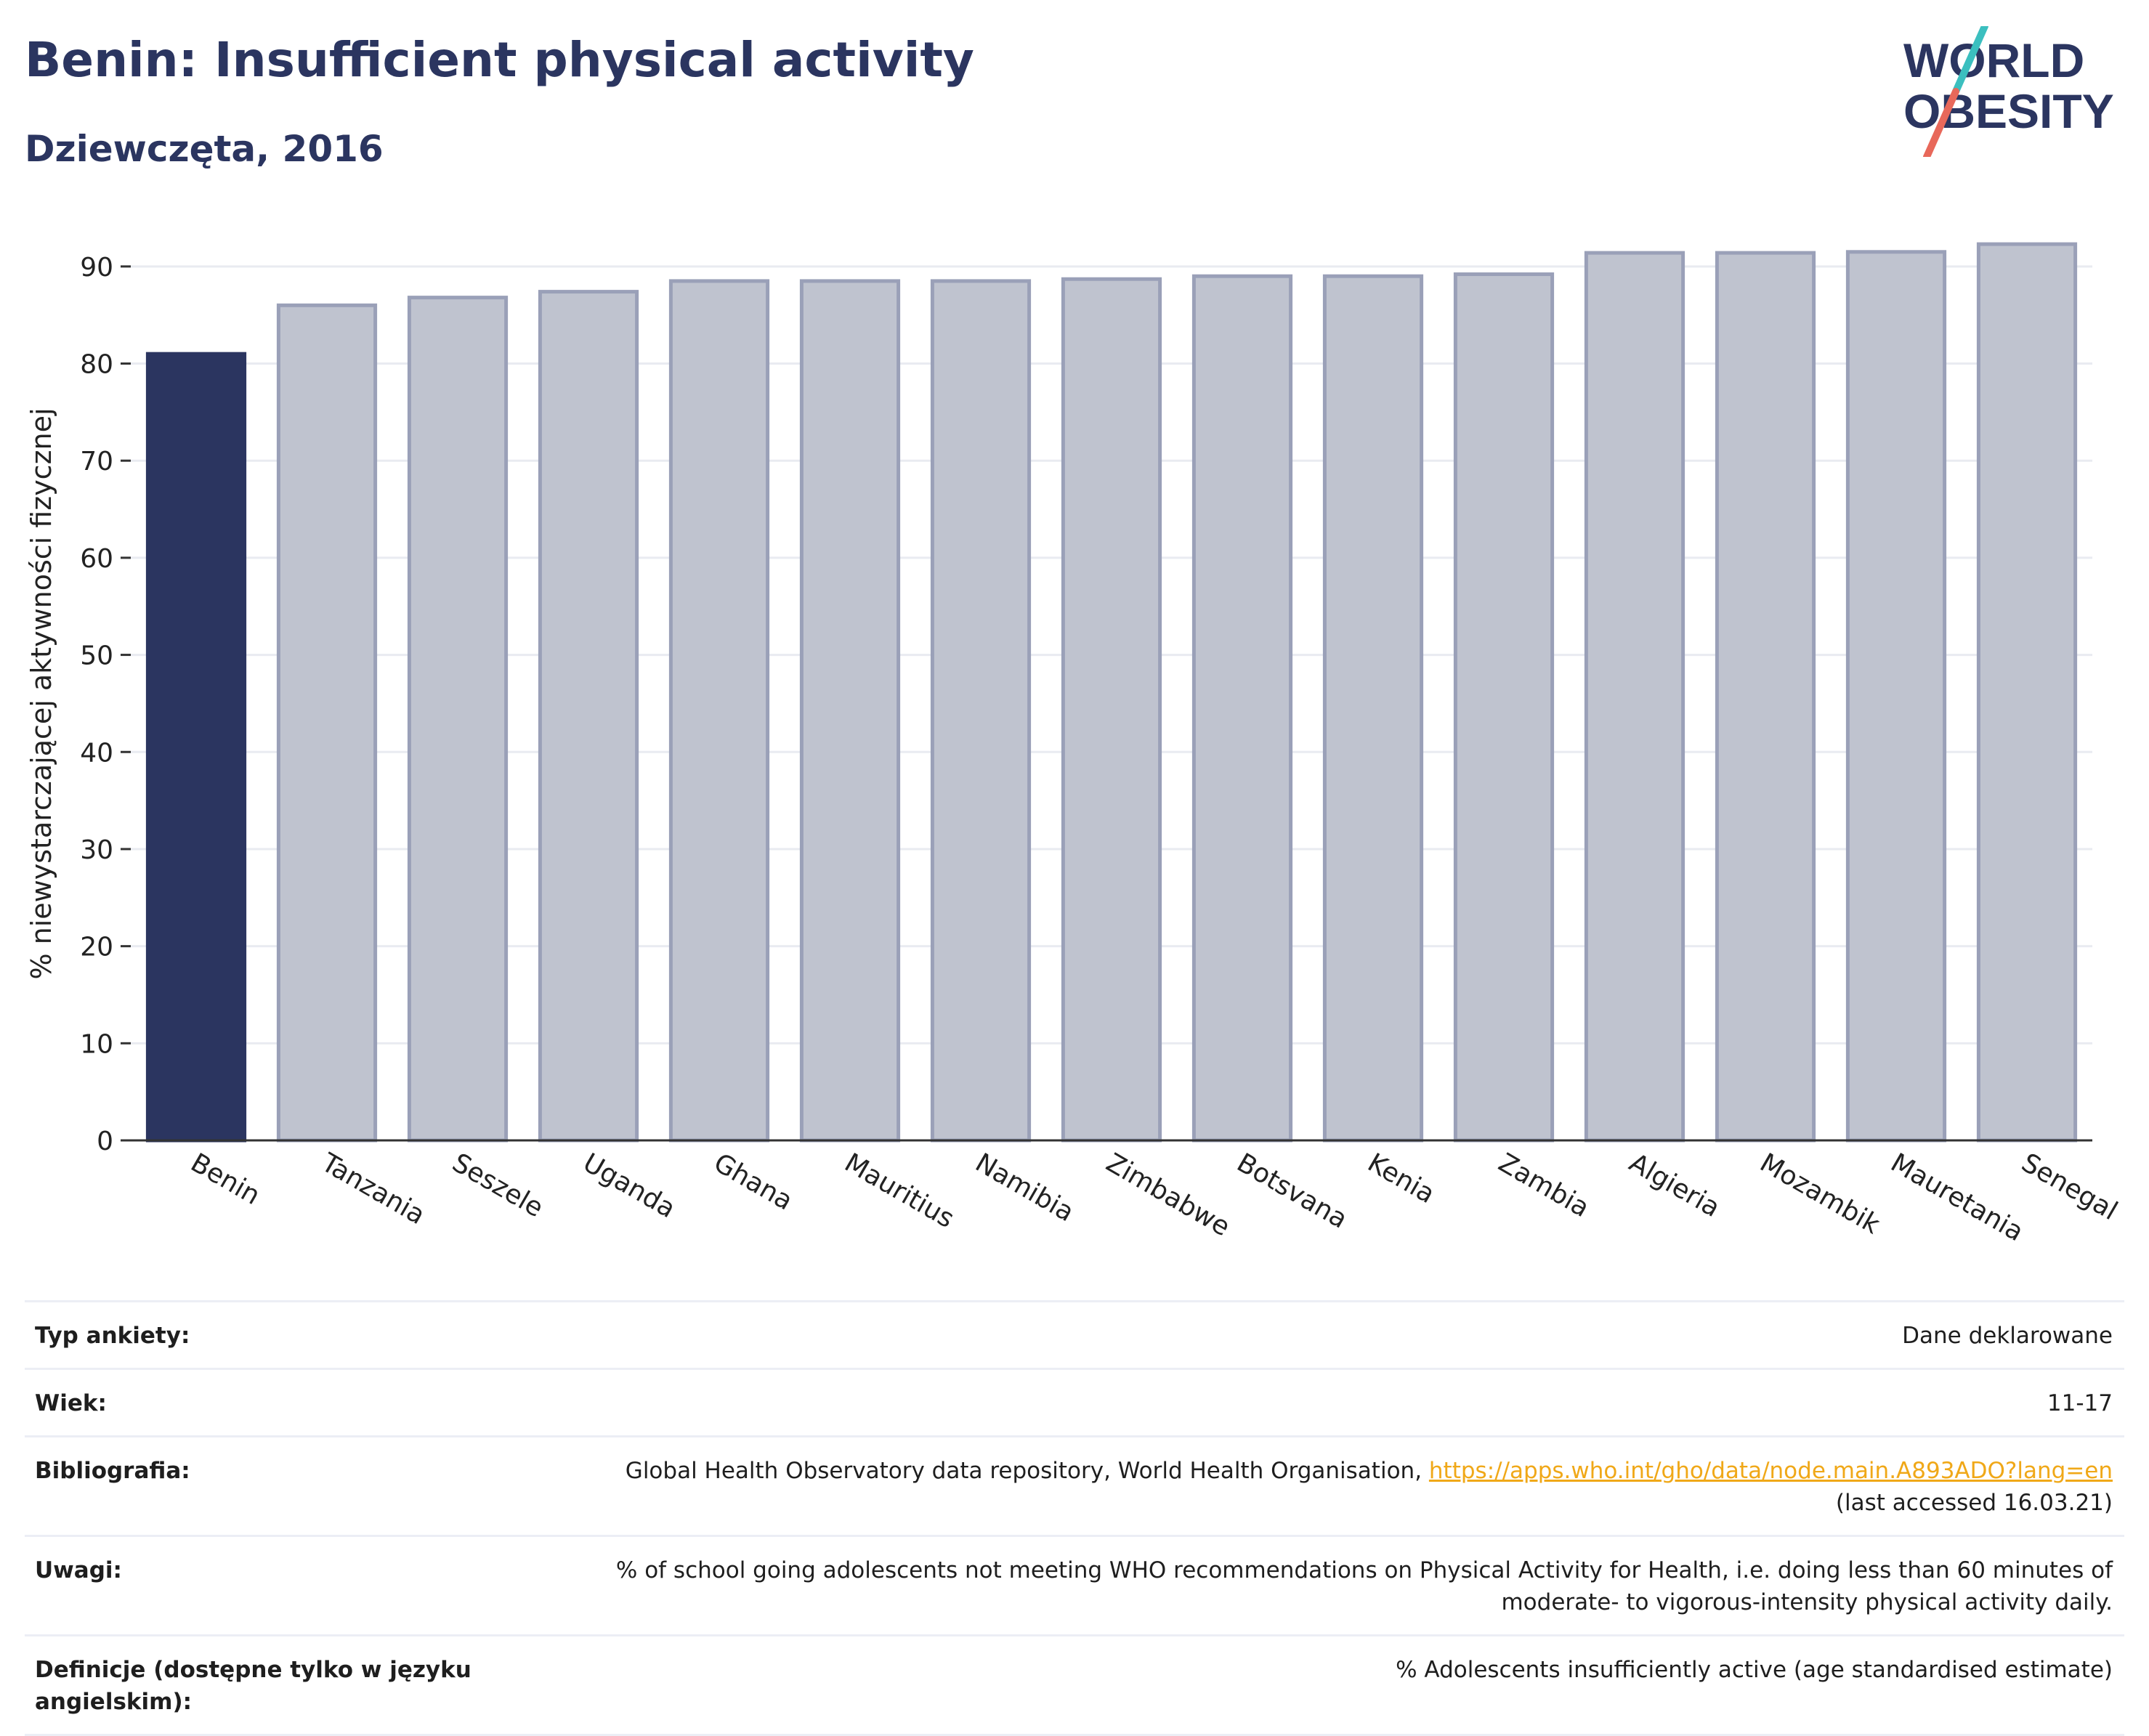  I want to click on info-row: Typ ankiety: Dane deklarowane, so click(1074, 1334).